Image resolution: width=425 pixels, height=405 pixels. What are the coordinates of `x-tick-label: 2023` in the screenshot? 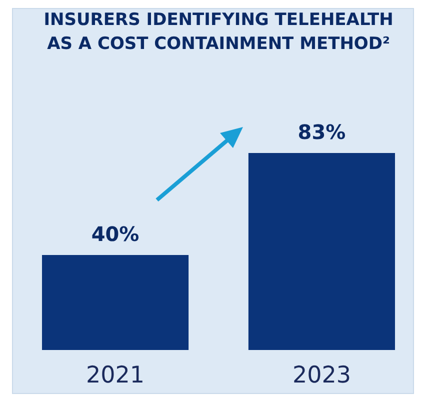 It's located at (321, 375).